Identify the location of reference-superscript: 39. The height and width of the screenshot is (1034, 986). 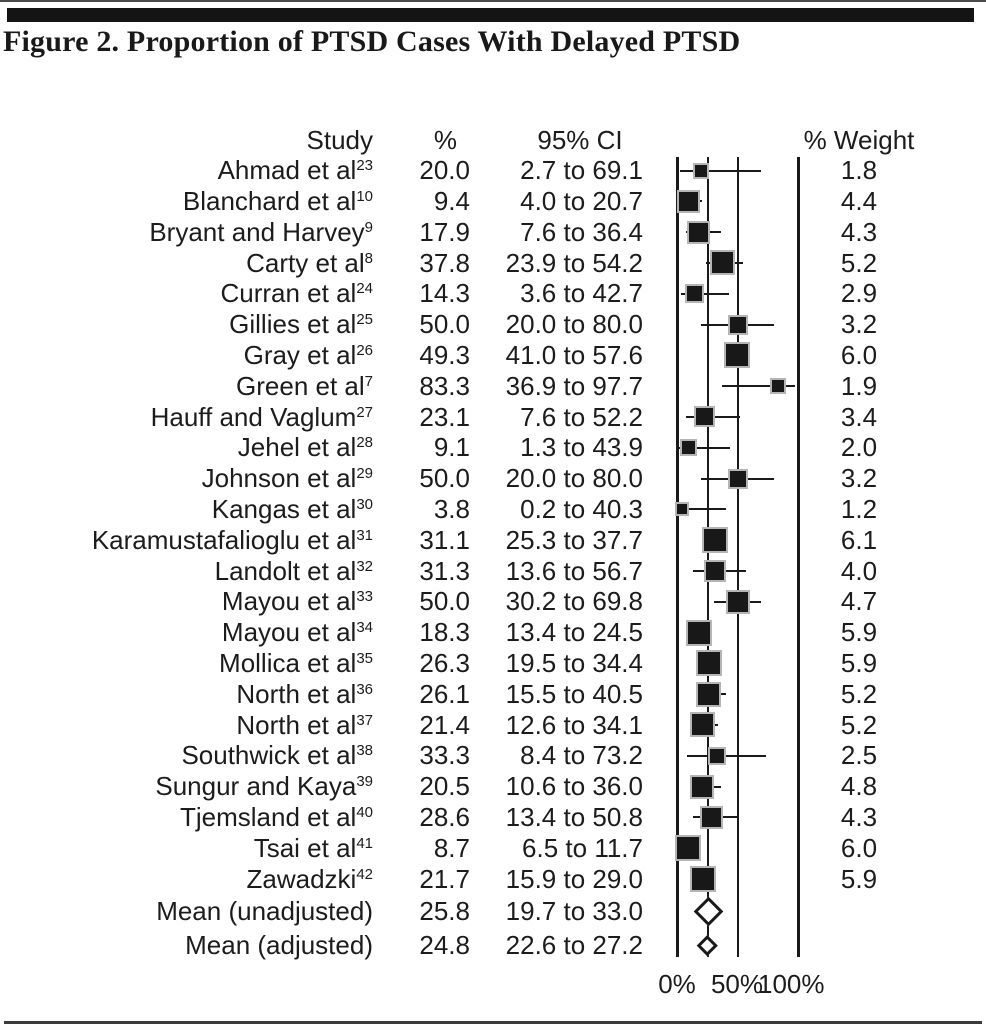
(364, 782).